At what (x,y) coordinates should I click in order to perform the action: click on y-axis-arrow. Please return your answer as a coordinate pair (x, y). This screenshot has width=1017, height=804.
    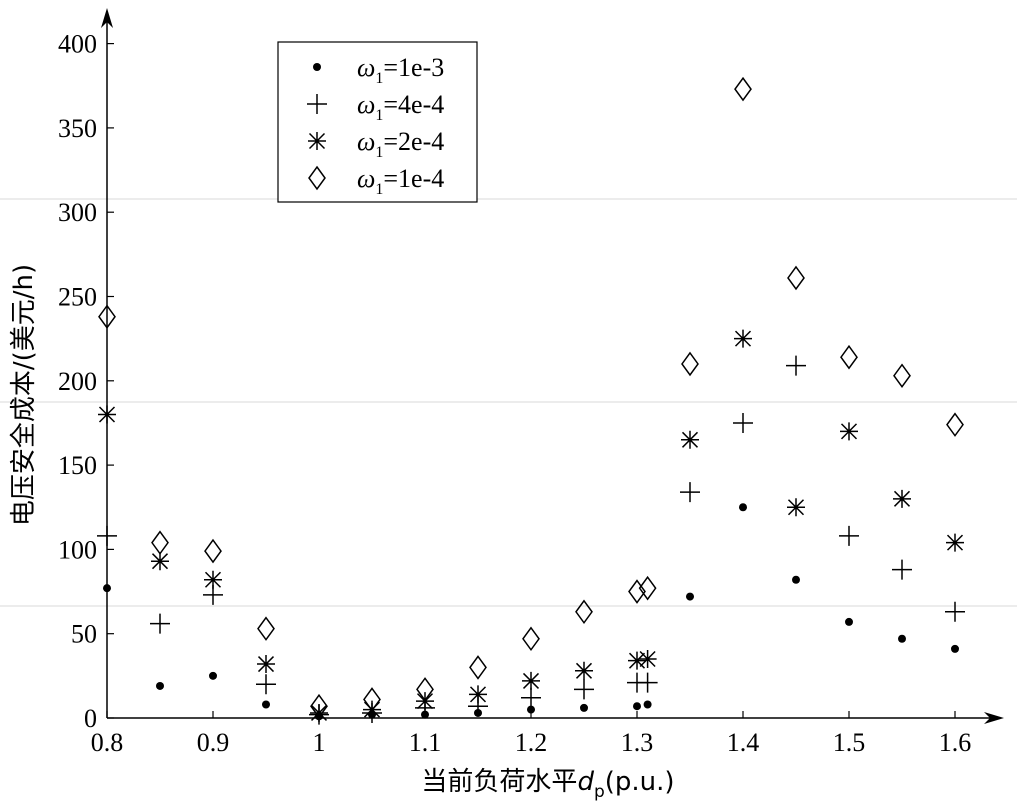
    Looking at the image, I should click on (107, 18).